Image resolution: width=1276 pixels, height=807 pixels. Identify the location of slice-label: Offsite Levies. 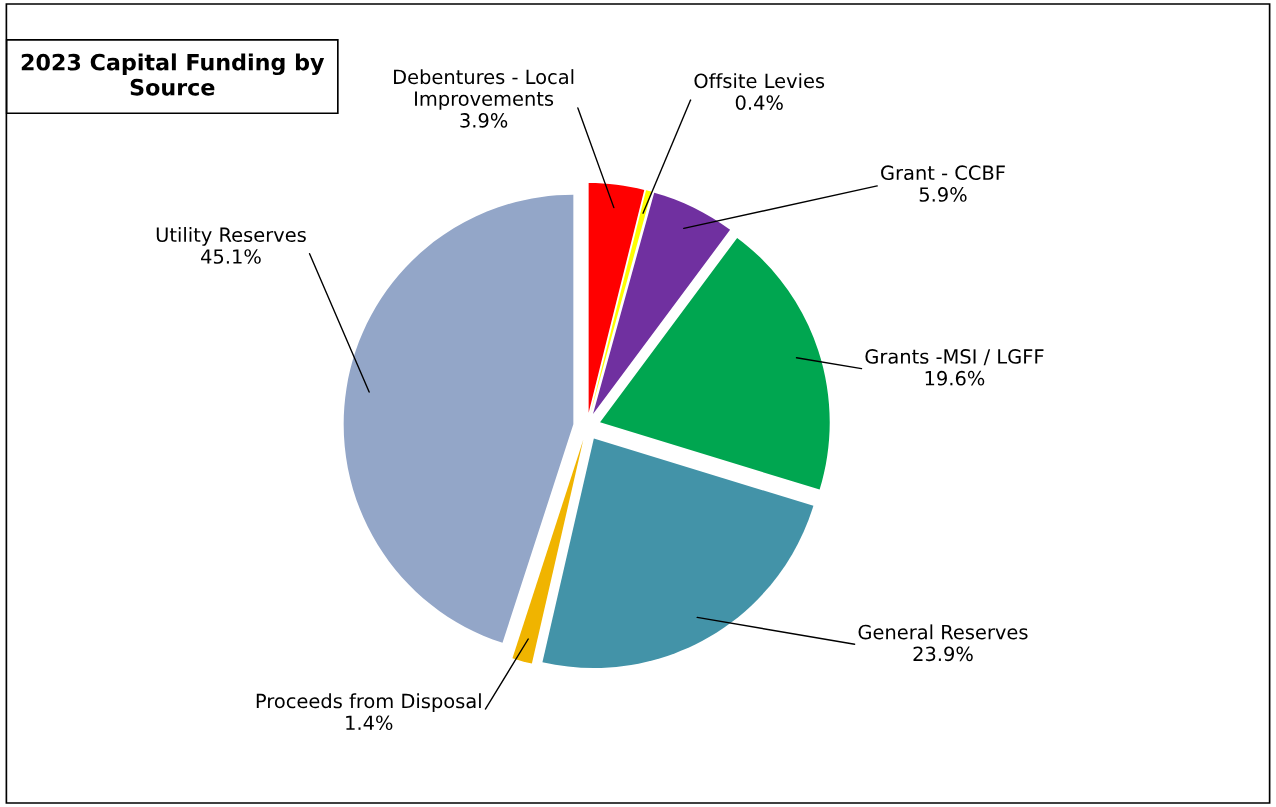
(759, 81).